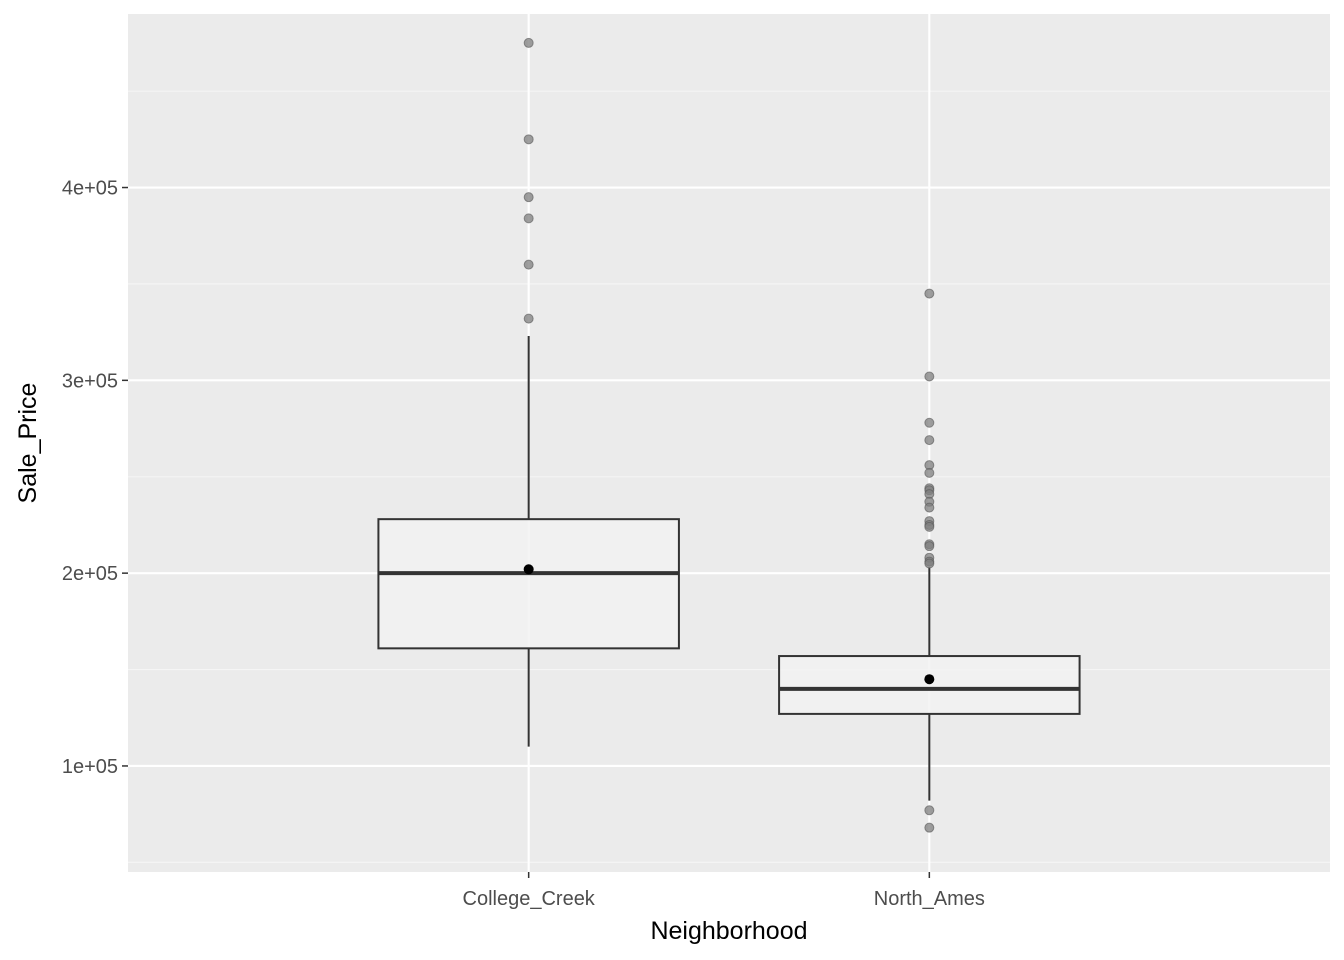  Describe the element at coordinates (90, 189) in the screenshot. I see `y-tick-label: 4e+05` at that location.